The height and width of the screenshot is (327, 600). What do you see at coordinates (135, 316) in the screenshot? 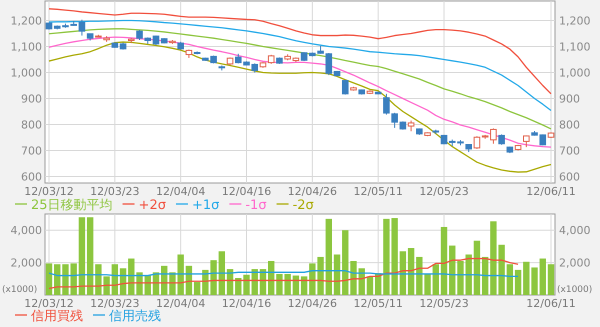
I see `legend-label: 信用売残` at bounding box center [135, 316].